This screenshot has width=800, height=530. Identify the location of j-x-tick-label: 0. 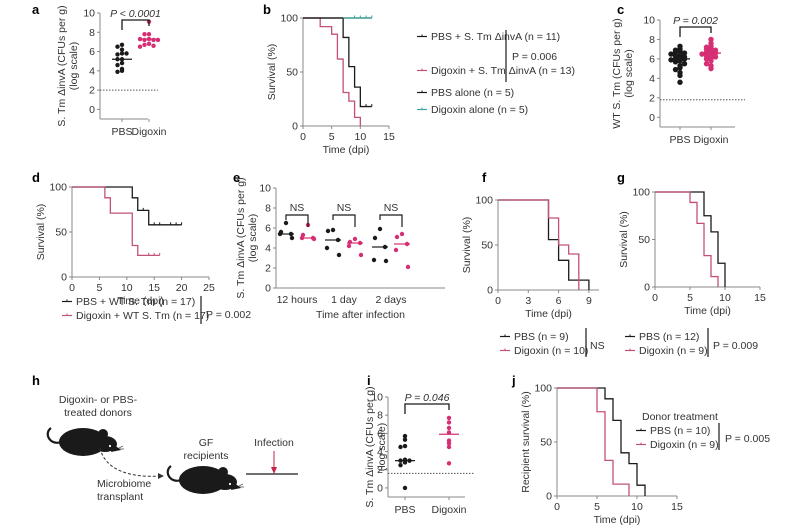
(557, 507).